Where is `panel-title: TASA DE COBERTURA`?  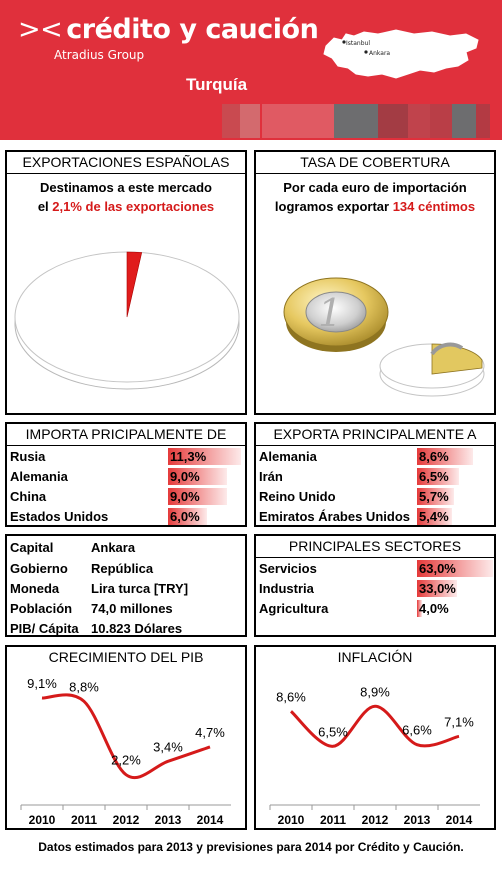
panel-title: TASA DE COBERTURA is located at coordinates (375, 163).